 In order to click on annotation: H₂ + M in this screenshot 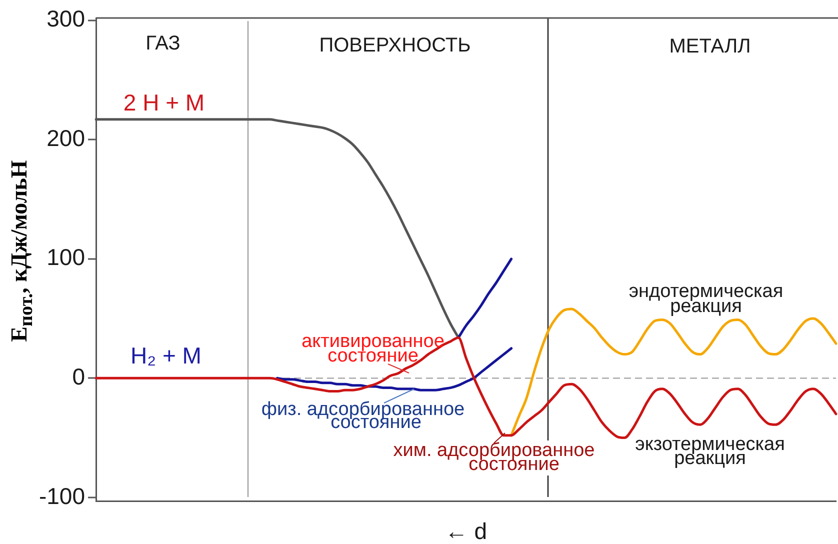, I will do `click(166, 355)`.